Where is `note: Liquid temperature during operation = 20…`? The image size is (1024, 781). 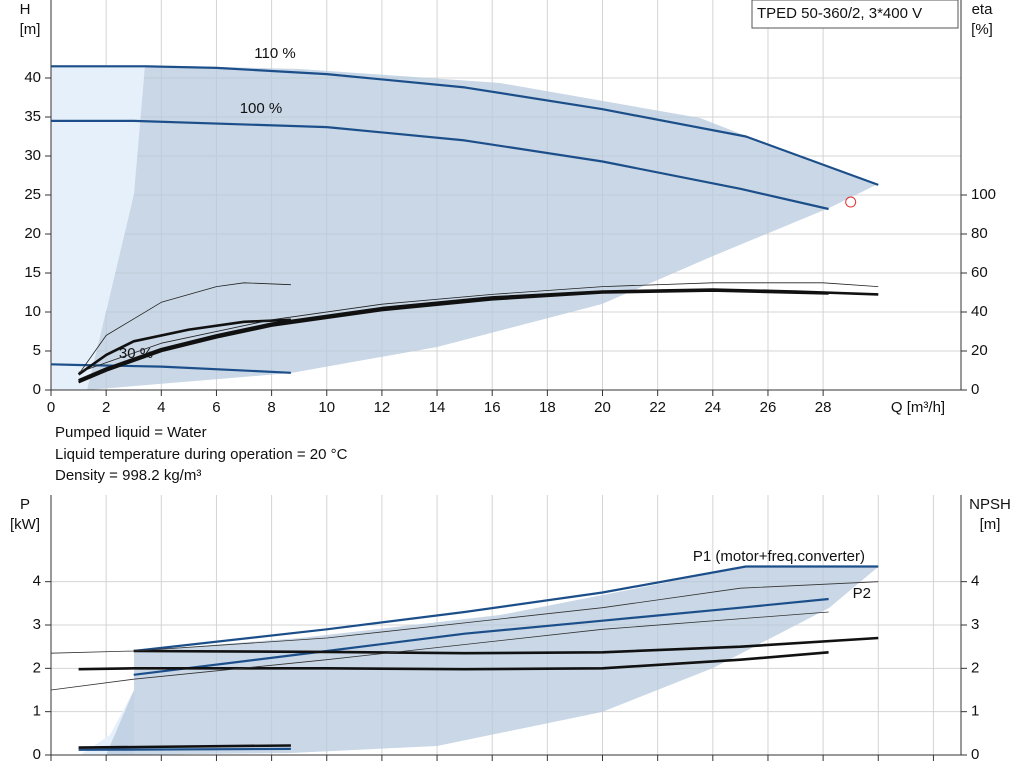
note: Liquid temperature during operation = 20… is located at coordinates (201, 454).